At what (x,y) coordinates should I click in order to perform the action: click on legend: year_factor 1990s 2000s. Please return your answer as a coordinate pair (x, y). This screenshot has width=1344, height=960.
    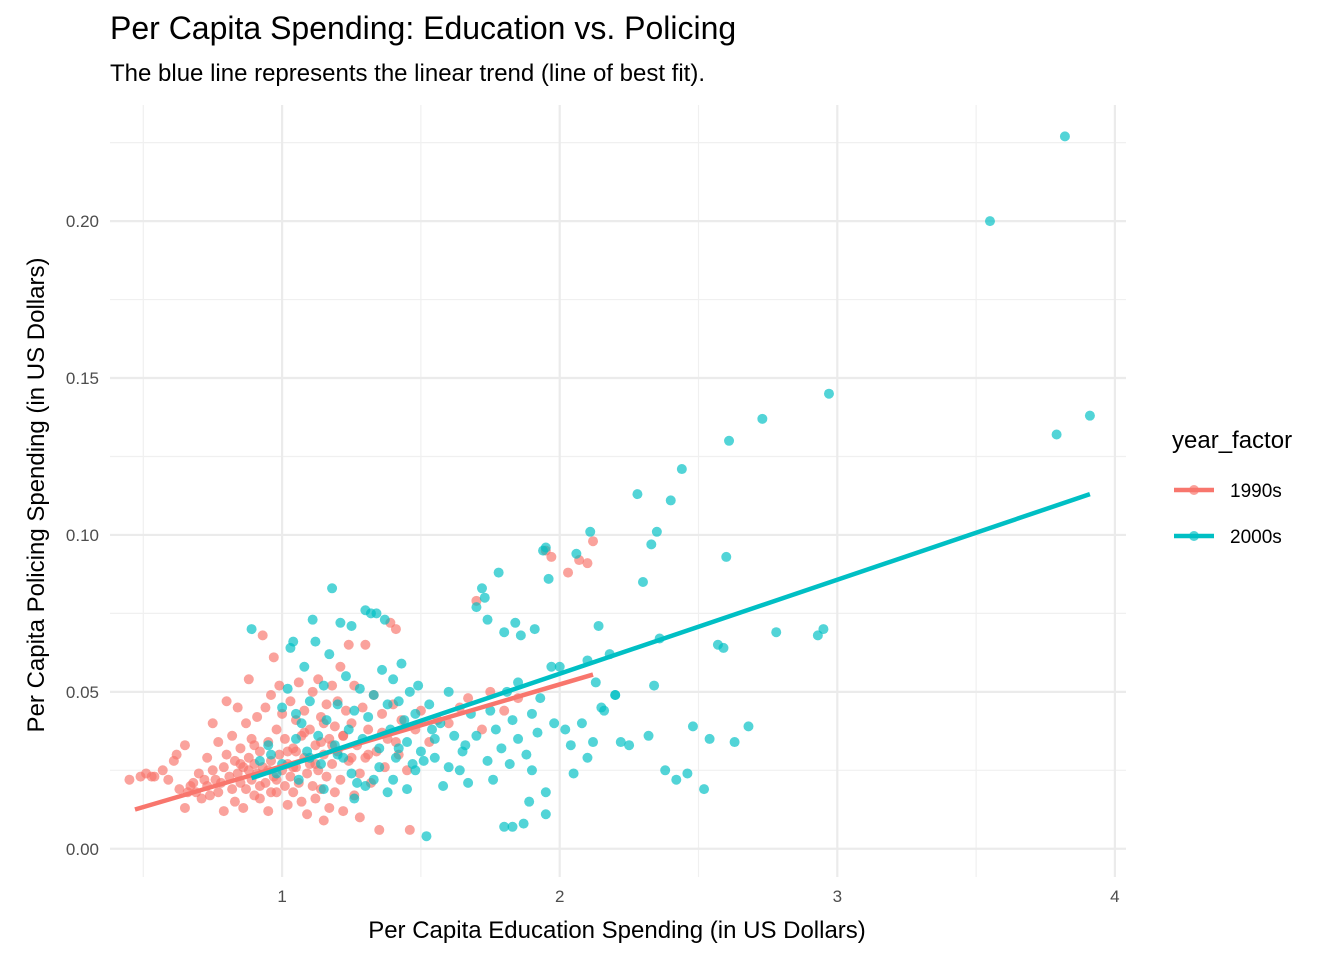
    Looking at the image, I should click on (1232, 487).